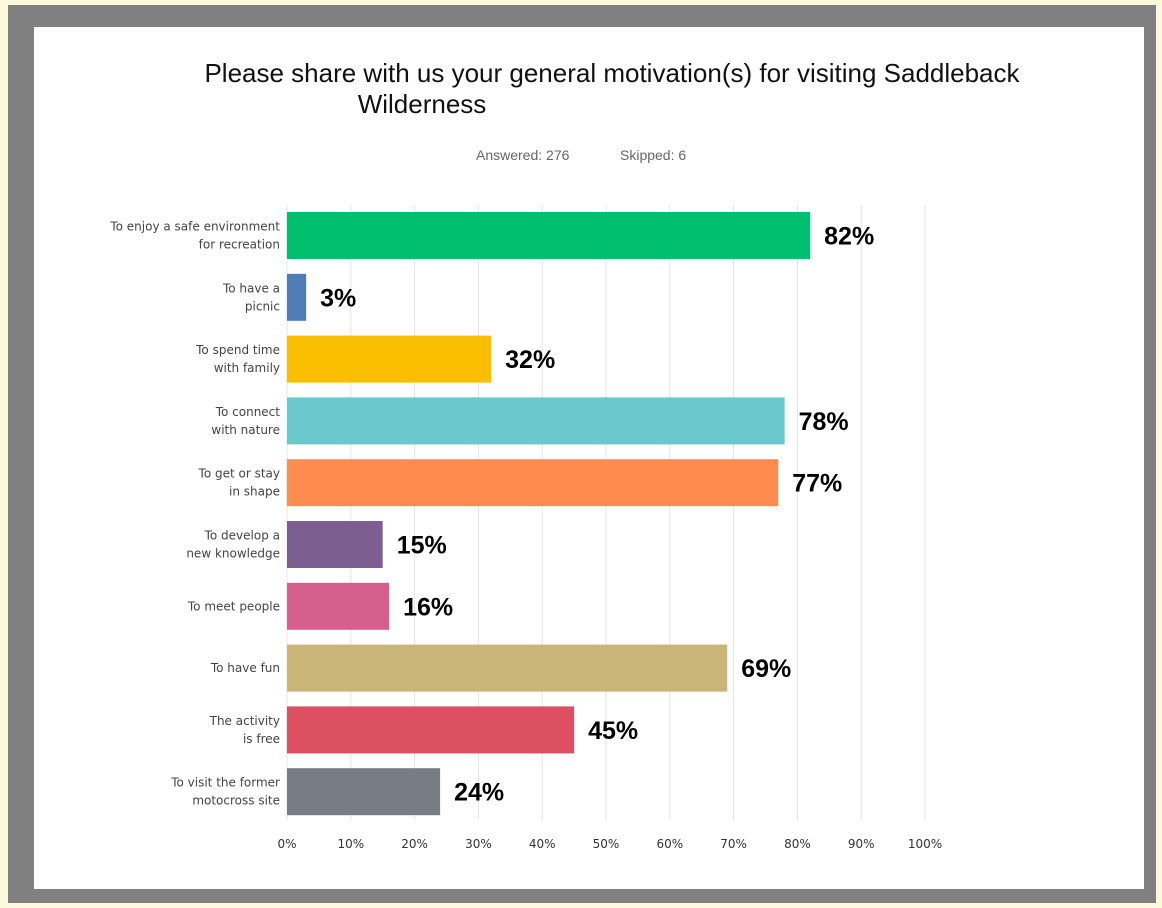 The height and width of the screenshot is (908, 1162). I want to click on category-label: with nature, so click(245, 430).